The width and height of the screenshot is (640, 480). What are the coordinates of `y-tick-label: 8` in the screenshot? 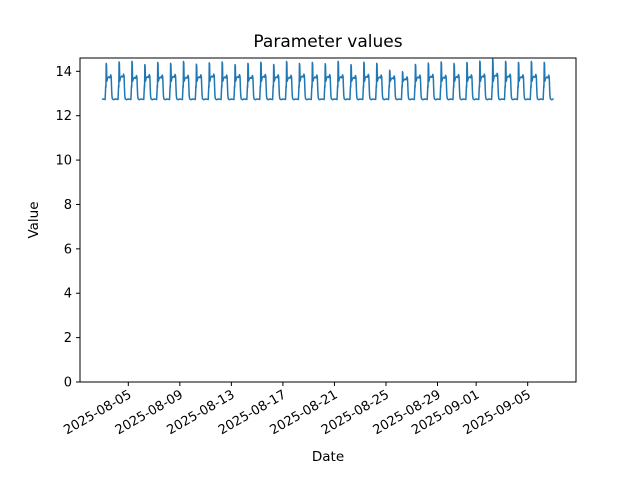 It's located at (68, 205).